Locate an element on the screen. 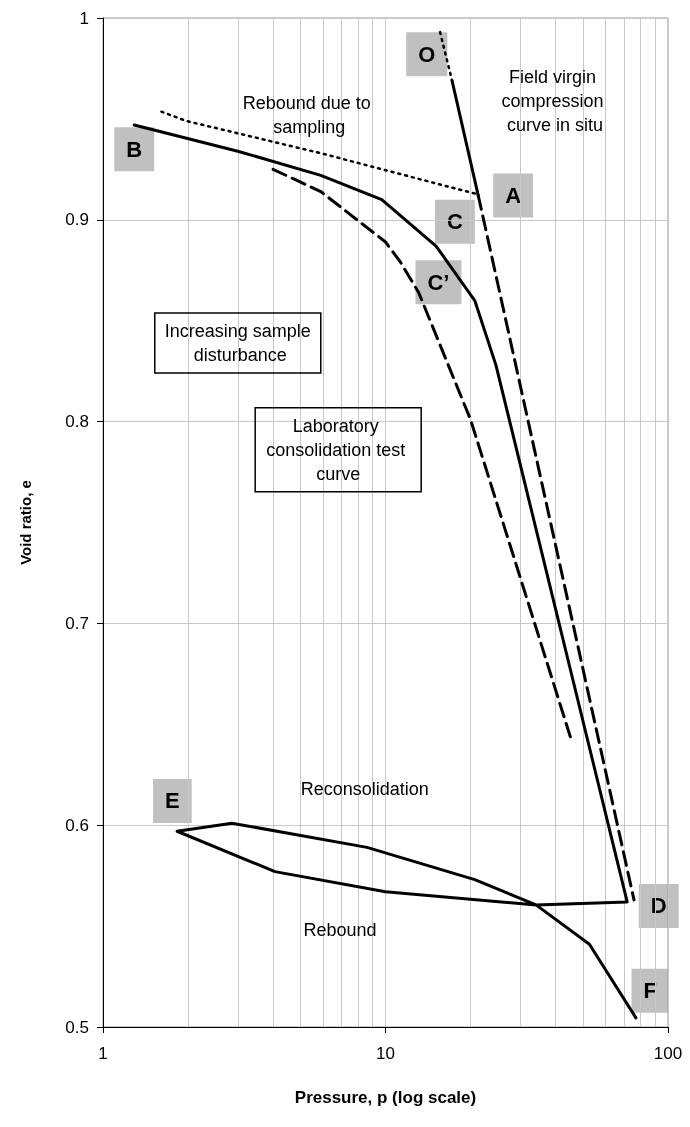  y-tick-label: 1 is located at coordinates (84, 18).